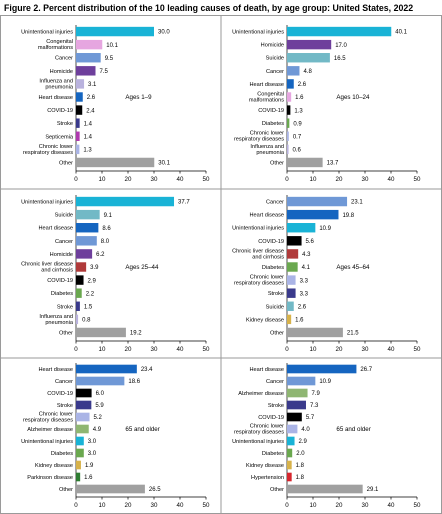  Describe the element at coordinates (313, 179) in the screenshot. I see `x-tick-label: 10` at that location.